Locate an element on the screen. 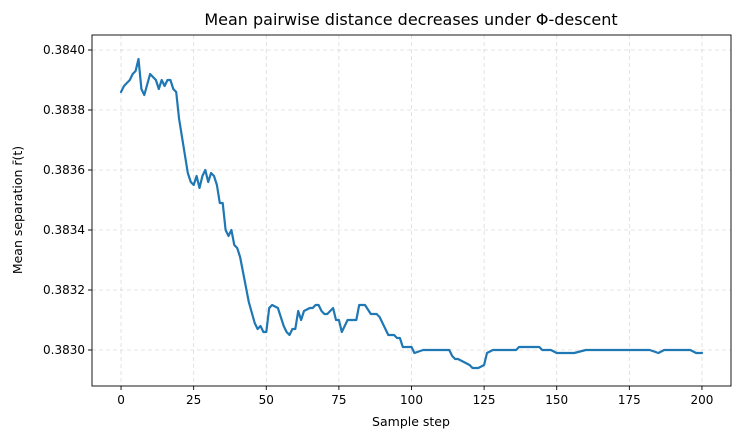  y-axis: 0.3830 0.3832 0.3834 0.3836 0.3838 0.3840 is located at coordinates (67, 200).